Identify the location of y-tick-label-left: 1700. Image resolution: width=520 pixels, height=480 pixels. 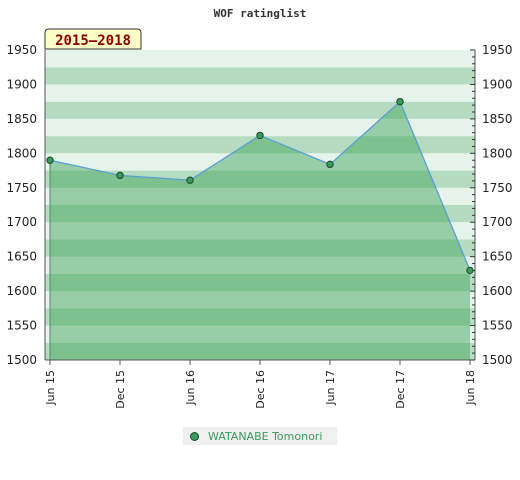
(21, 222).